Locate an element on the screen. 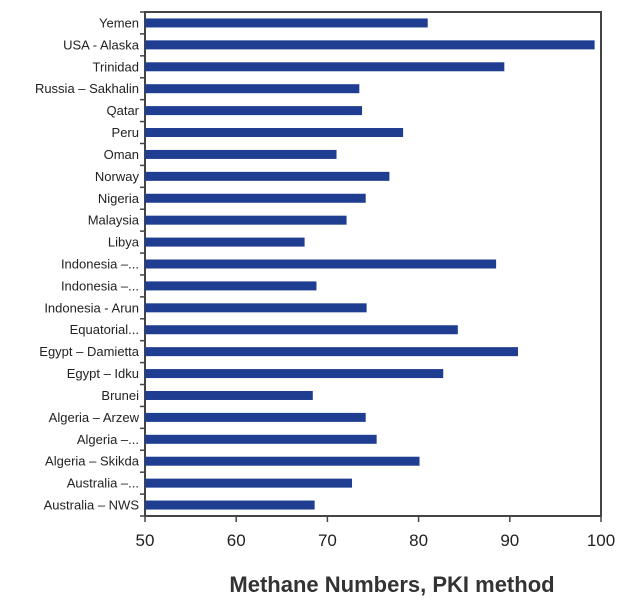 The height and width of the screenshot is (602, 619). category-label: Yemen is located at coordinates (119, 22).